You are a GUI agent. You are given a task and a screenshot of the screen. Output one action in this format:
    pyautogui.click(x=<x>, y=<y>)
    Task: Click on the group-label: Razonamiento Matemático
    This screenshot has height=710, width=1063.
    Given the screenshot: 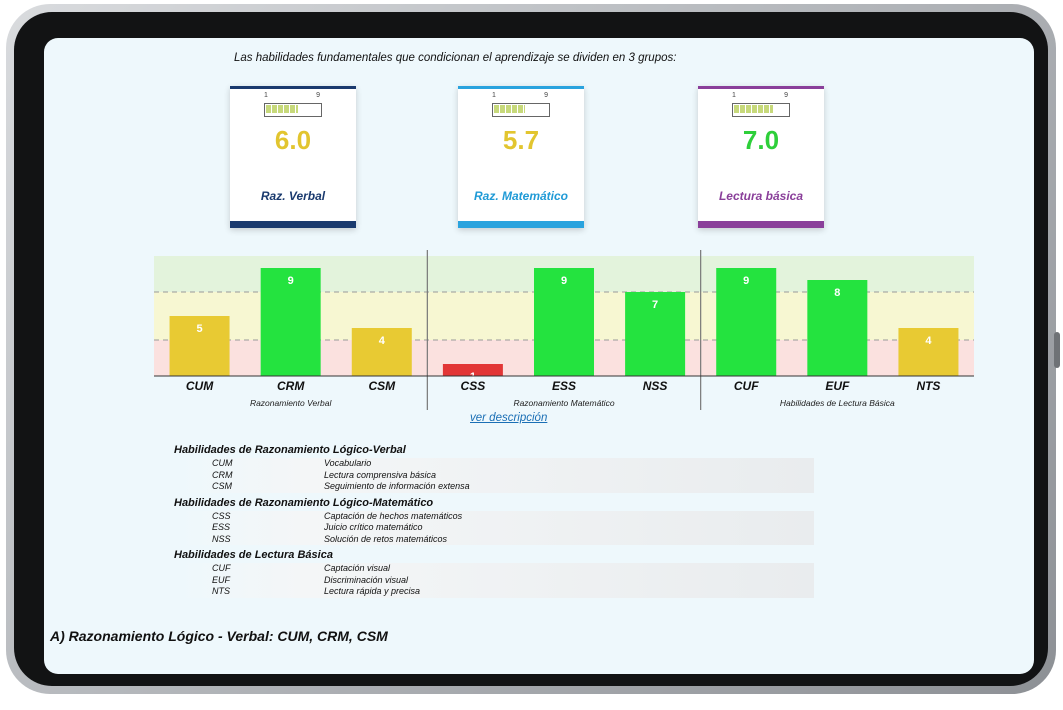 What is the action you would take?
    pyautogui.click(x=563, y=403)
    